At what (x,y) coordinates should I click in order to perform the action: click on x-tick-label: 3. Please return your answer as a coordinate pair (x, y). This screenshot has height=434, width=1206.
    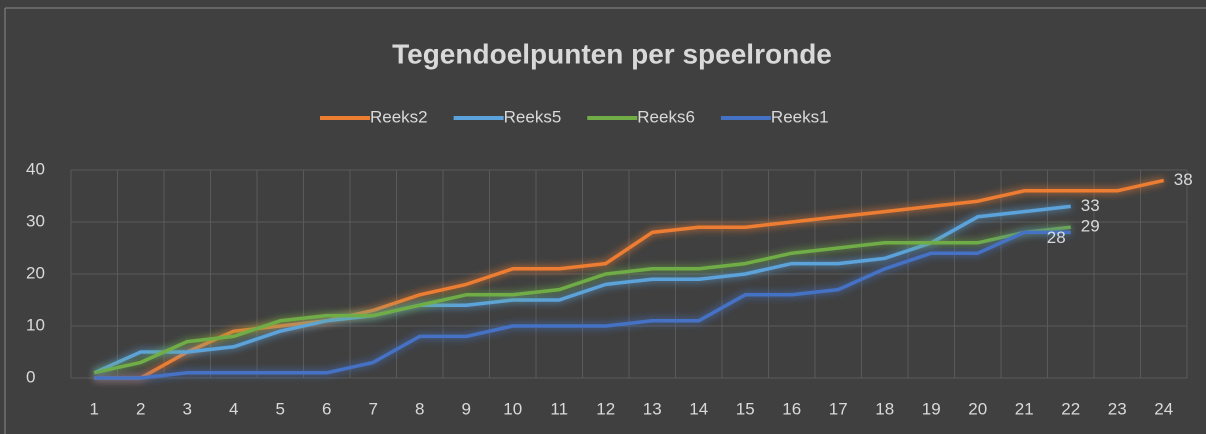
    Looking at the image, I should click on (187, 408).